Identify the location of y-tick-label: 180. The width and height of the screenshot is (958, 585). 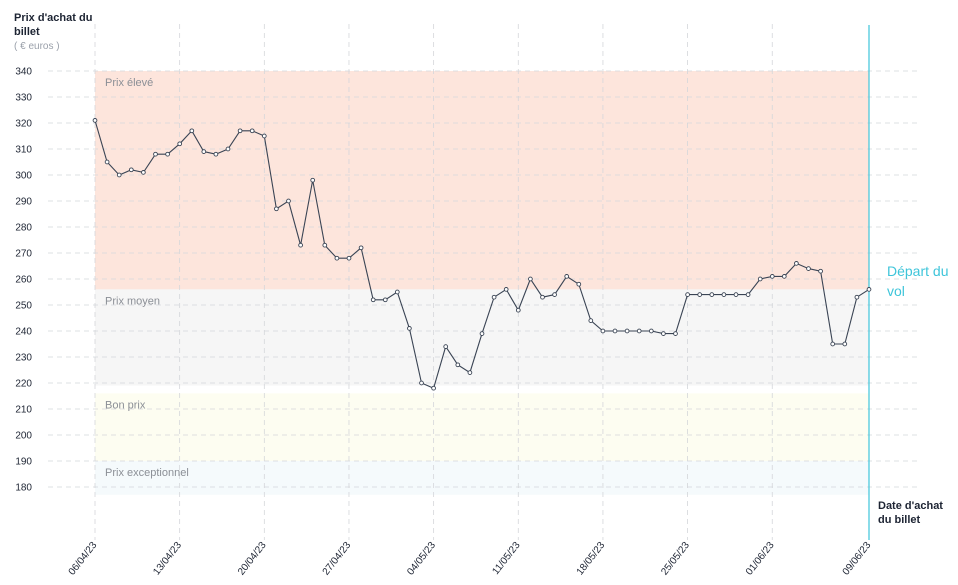
(23, 488).